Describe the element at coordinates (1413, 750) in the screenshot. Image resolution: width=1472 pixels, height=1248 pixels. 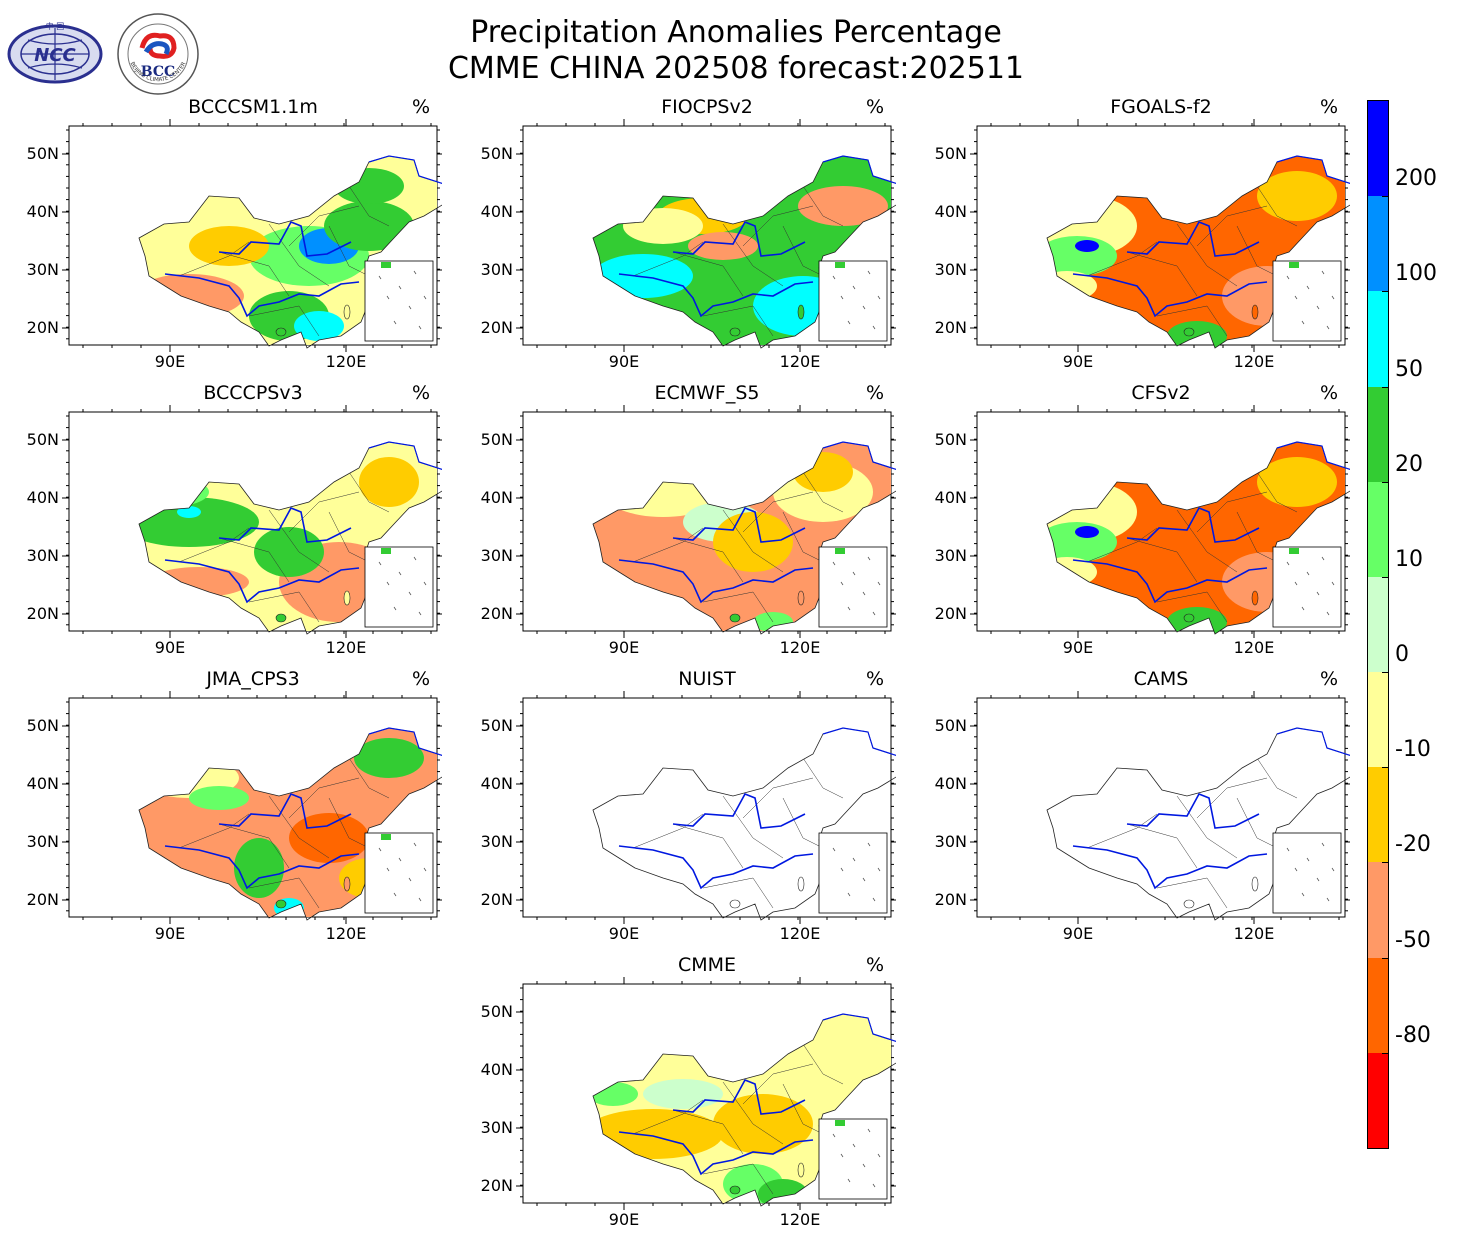
I see `colorbar-label: -10` at that location.